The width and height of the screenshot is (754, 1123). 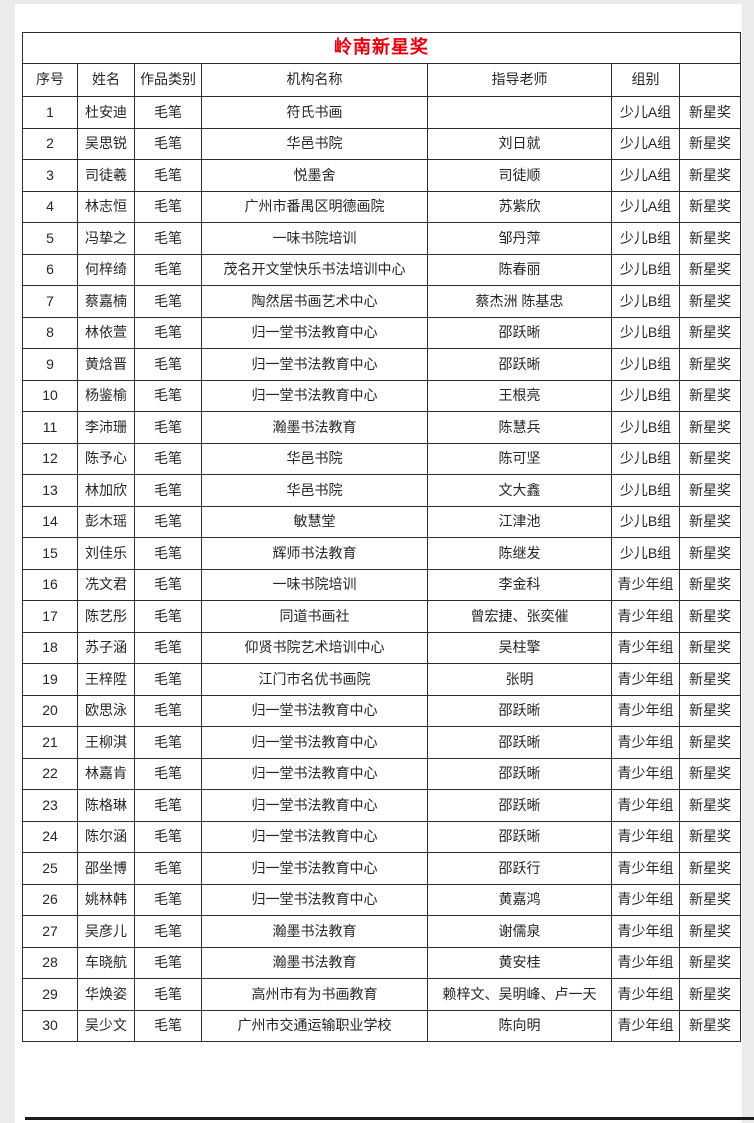 What do you see at coordinates (106, 80) in the screenshot?
I see `header-name: 姓名` at bounding box center [106, 80].